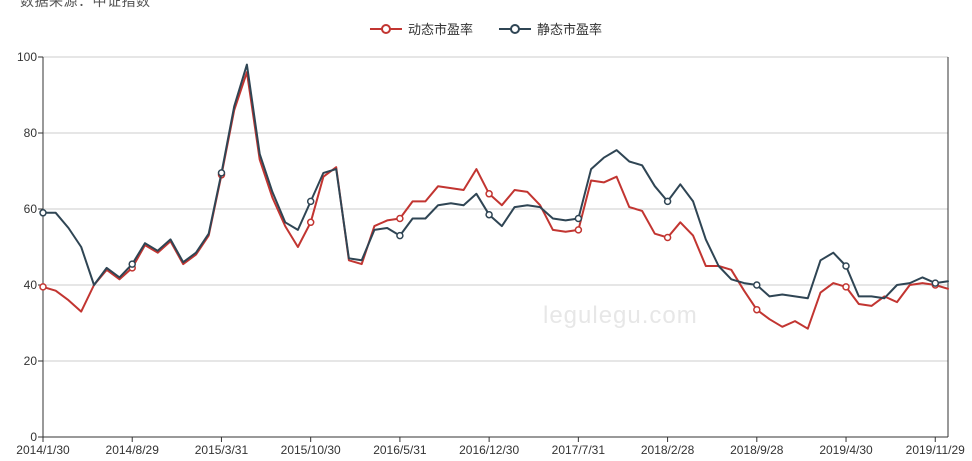 The image size is (972, 461). Describe the element at coordinates (30, 285) in the screenshot. I see `y-axis-label: 40` at that location.